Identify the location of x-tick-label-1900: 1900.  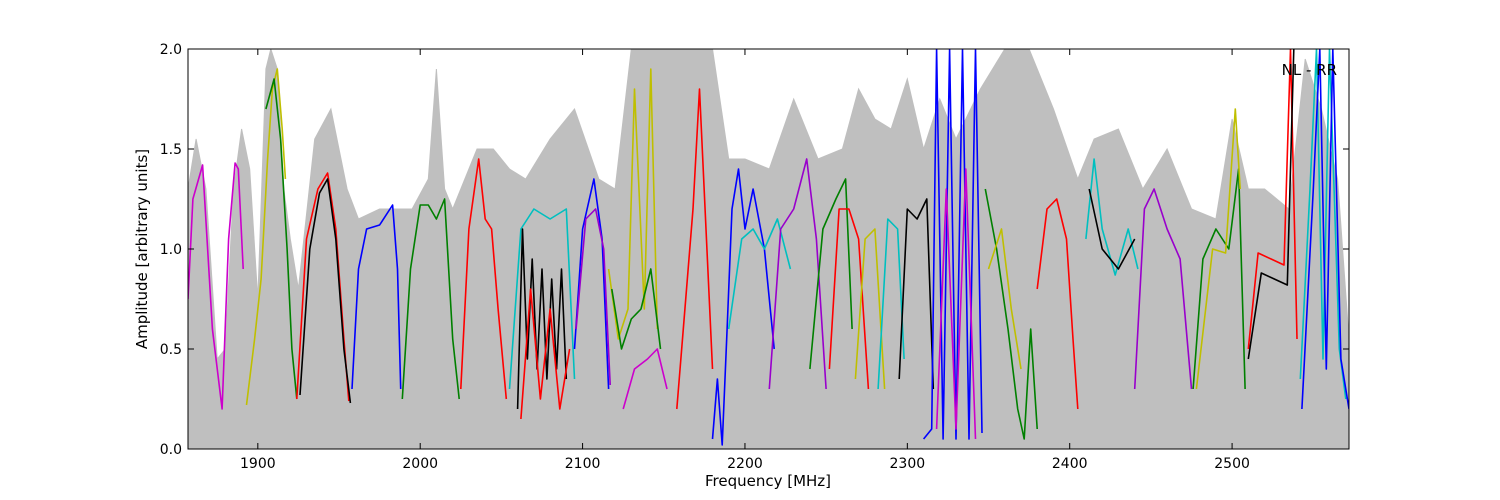
(258, 464).